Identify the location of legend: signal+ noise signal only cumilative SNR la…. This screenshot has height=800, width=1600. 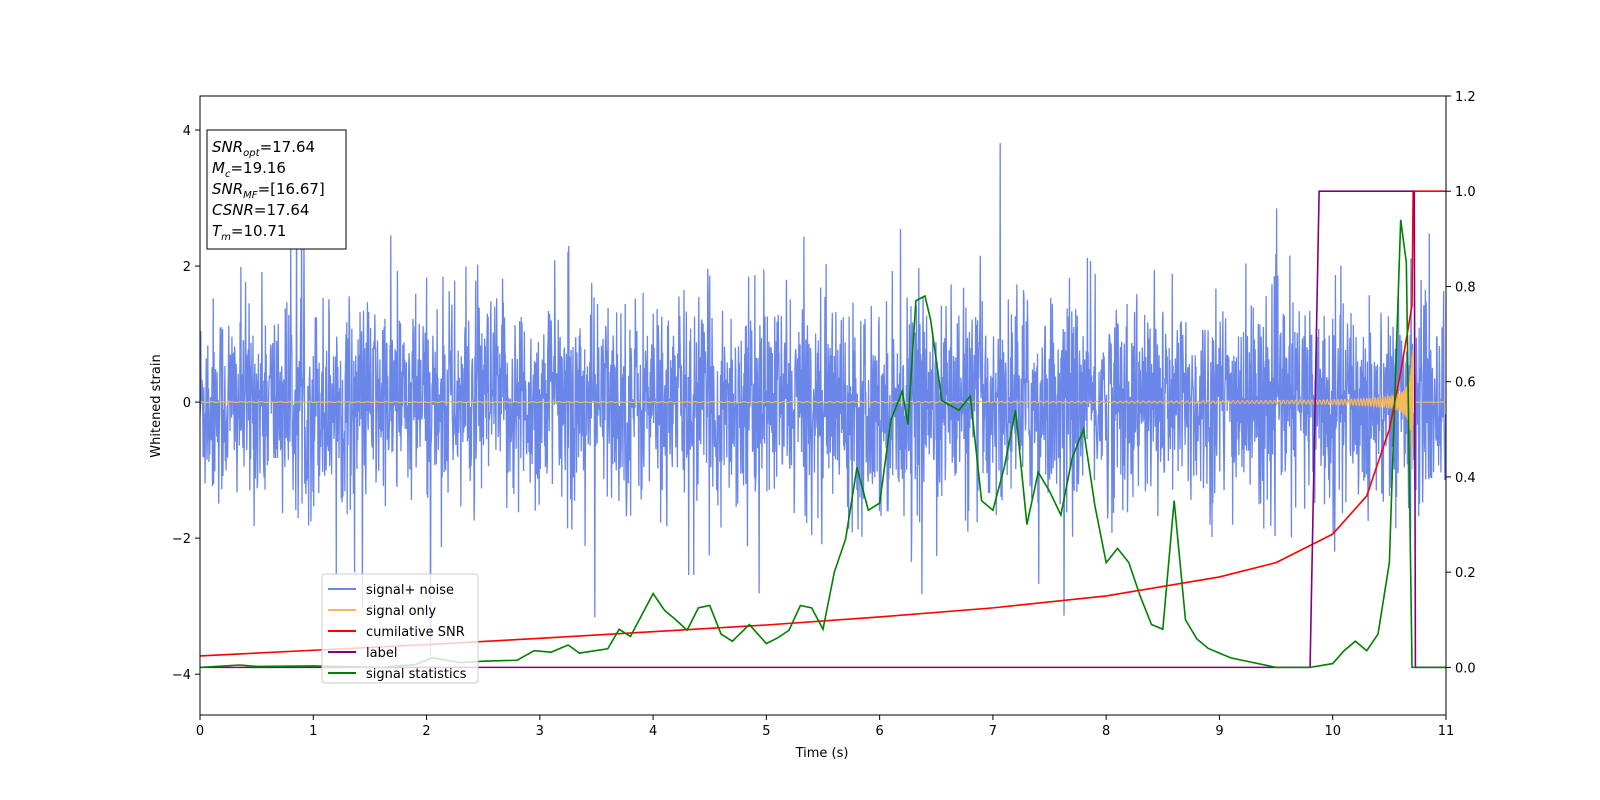
(400, 628).